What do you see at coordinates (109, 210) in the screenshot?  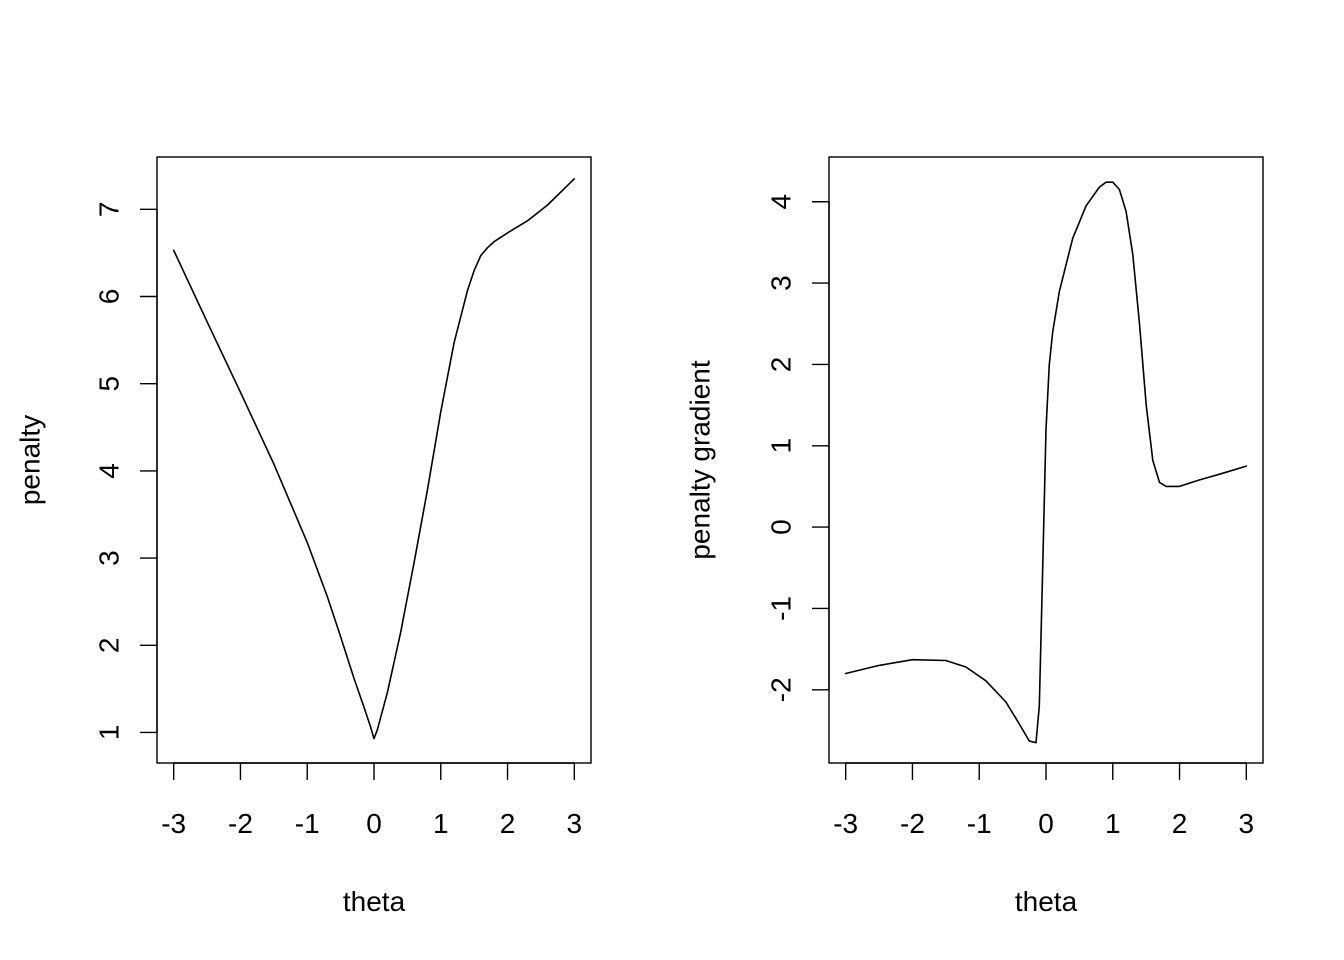 I see `y-tick-label: 7` at bounding box center [109, 210].